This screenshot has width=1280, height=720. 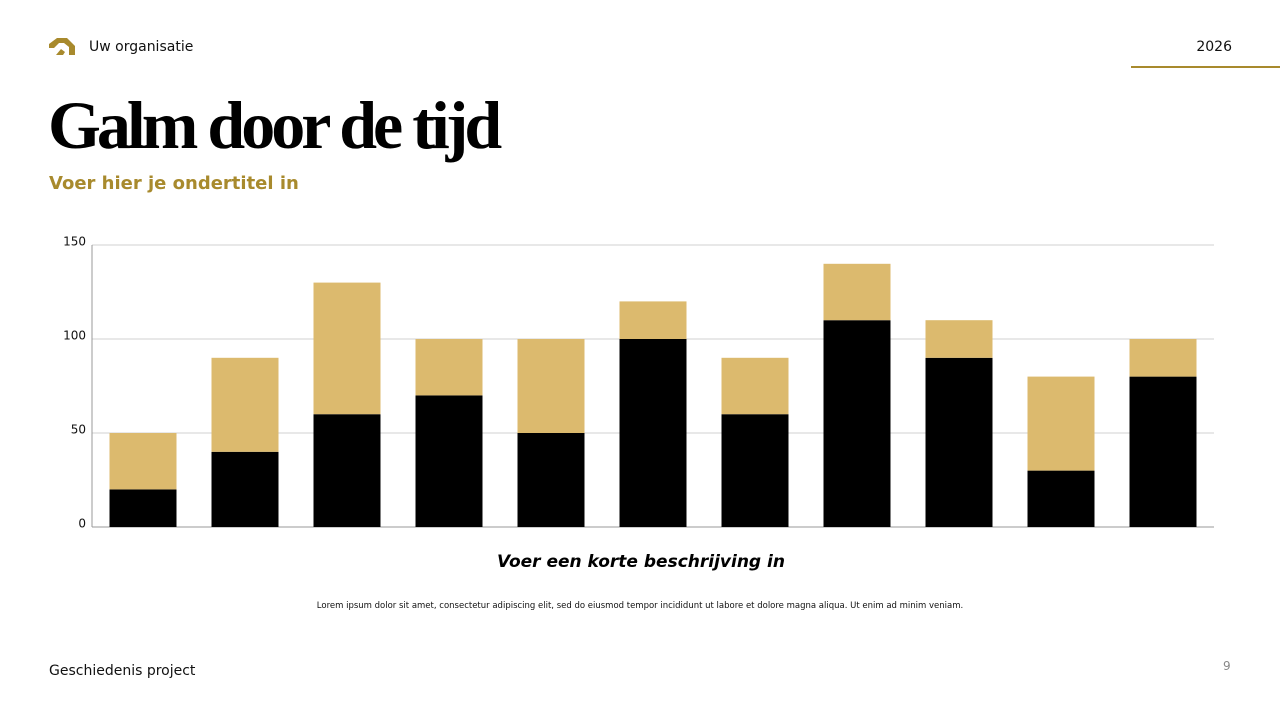 What do you see at coordinates (78, 430) in the screenshot?
I see `y-tick-label: 50` at bounding box center [78, 430].